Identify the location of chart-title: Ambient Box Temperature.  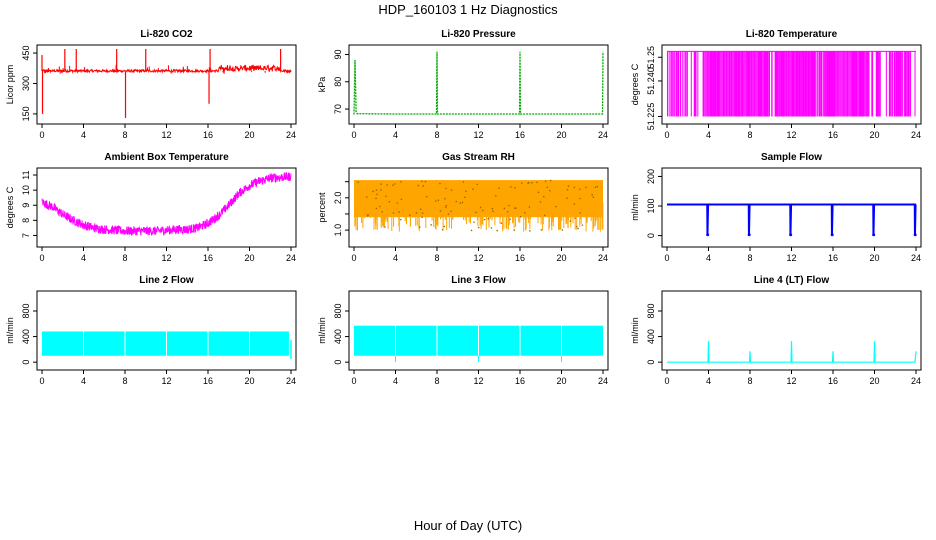
(166, 157).